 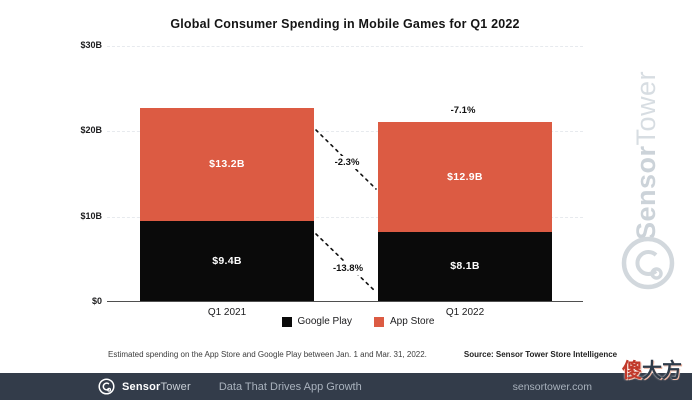 I want to click on sensor-tower-footer-logo-icon, so click(x=106, y=386).